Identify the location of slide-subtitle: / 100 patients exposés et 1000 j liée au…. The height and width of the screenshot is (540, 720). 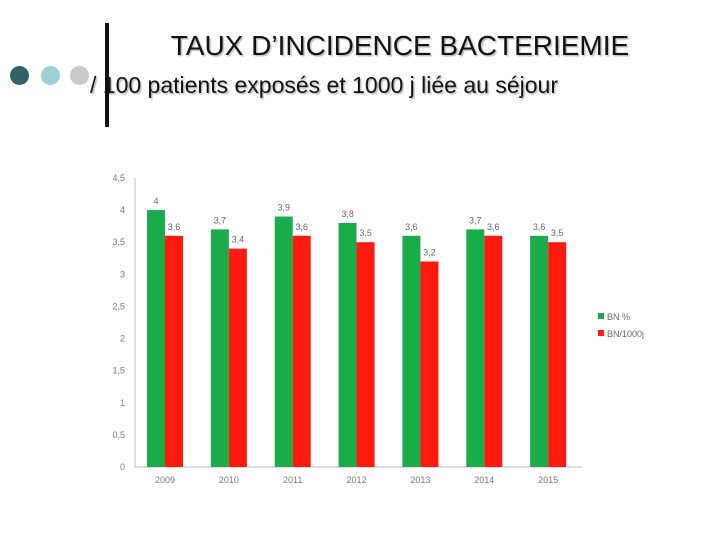
(324, 85).